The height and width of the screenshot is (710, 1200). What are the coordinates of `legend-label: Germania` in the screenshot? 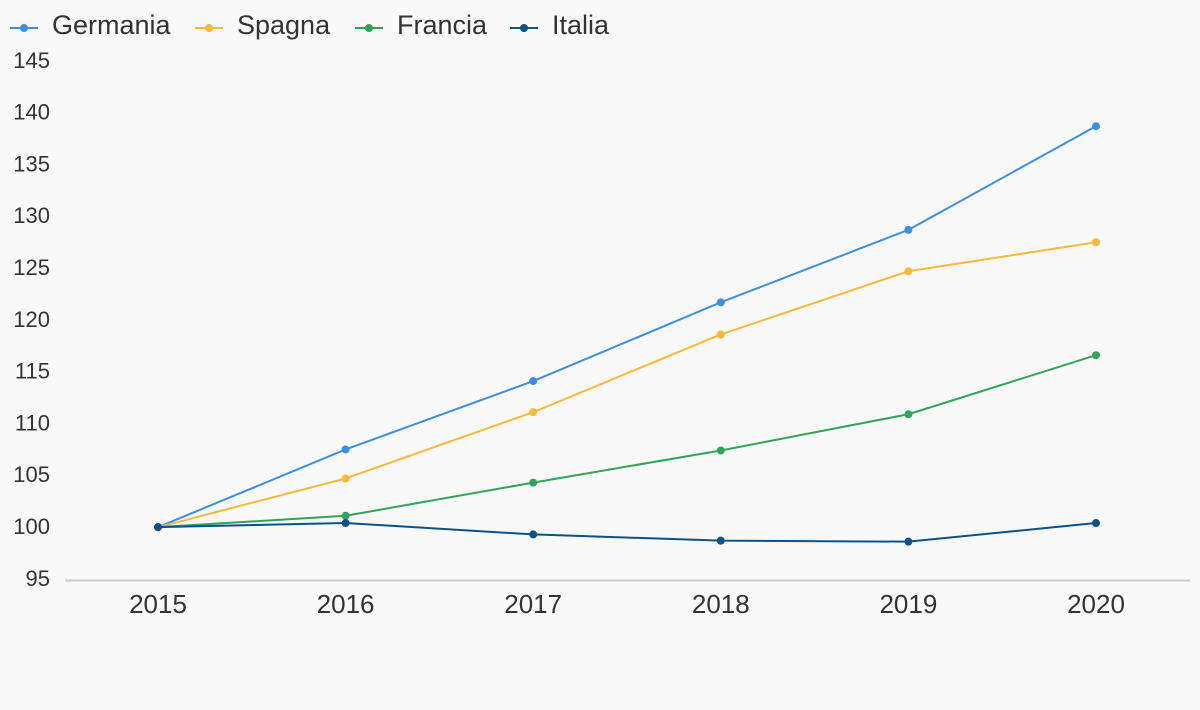 It's located at (112, 25).